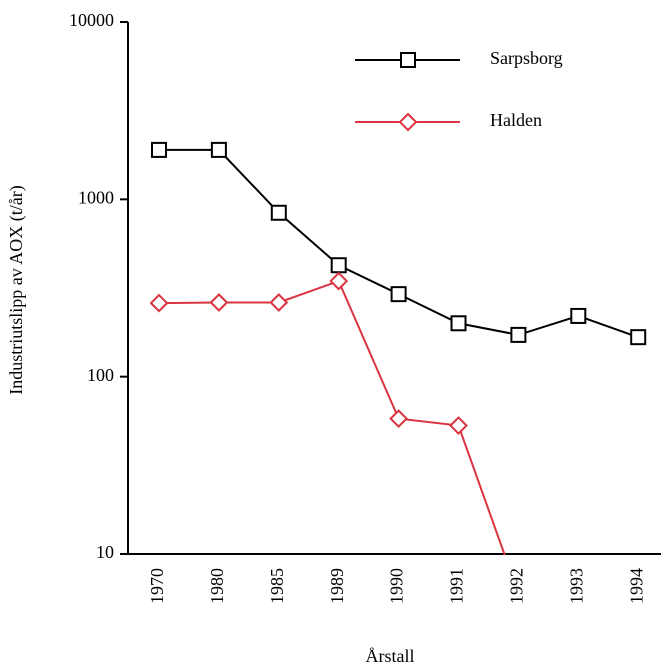 This screenshot has width=661, height=667. Describe the element at coordinates (16, 289) in the screenshot. I see `y-axis-label: Industriutslipp av AOX (t/år)` at that location.